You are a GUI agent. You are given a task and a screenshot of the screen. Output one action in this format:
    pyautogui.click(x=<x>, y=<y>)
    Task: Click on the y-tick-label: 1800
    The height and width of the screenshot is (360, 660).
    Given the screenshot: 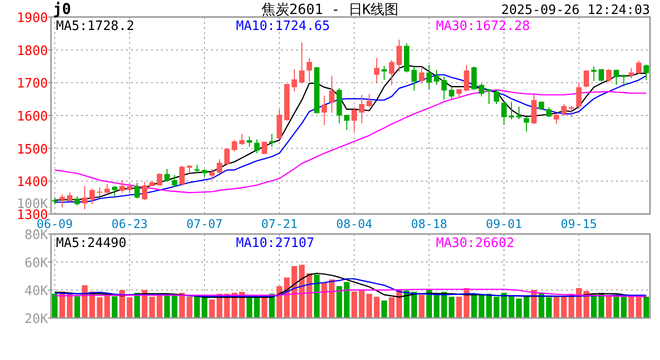 What is the action you would take?
    pyautogui.click(x=32, y=51)
    